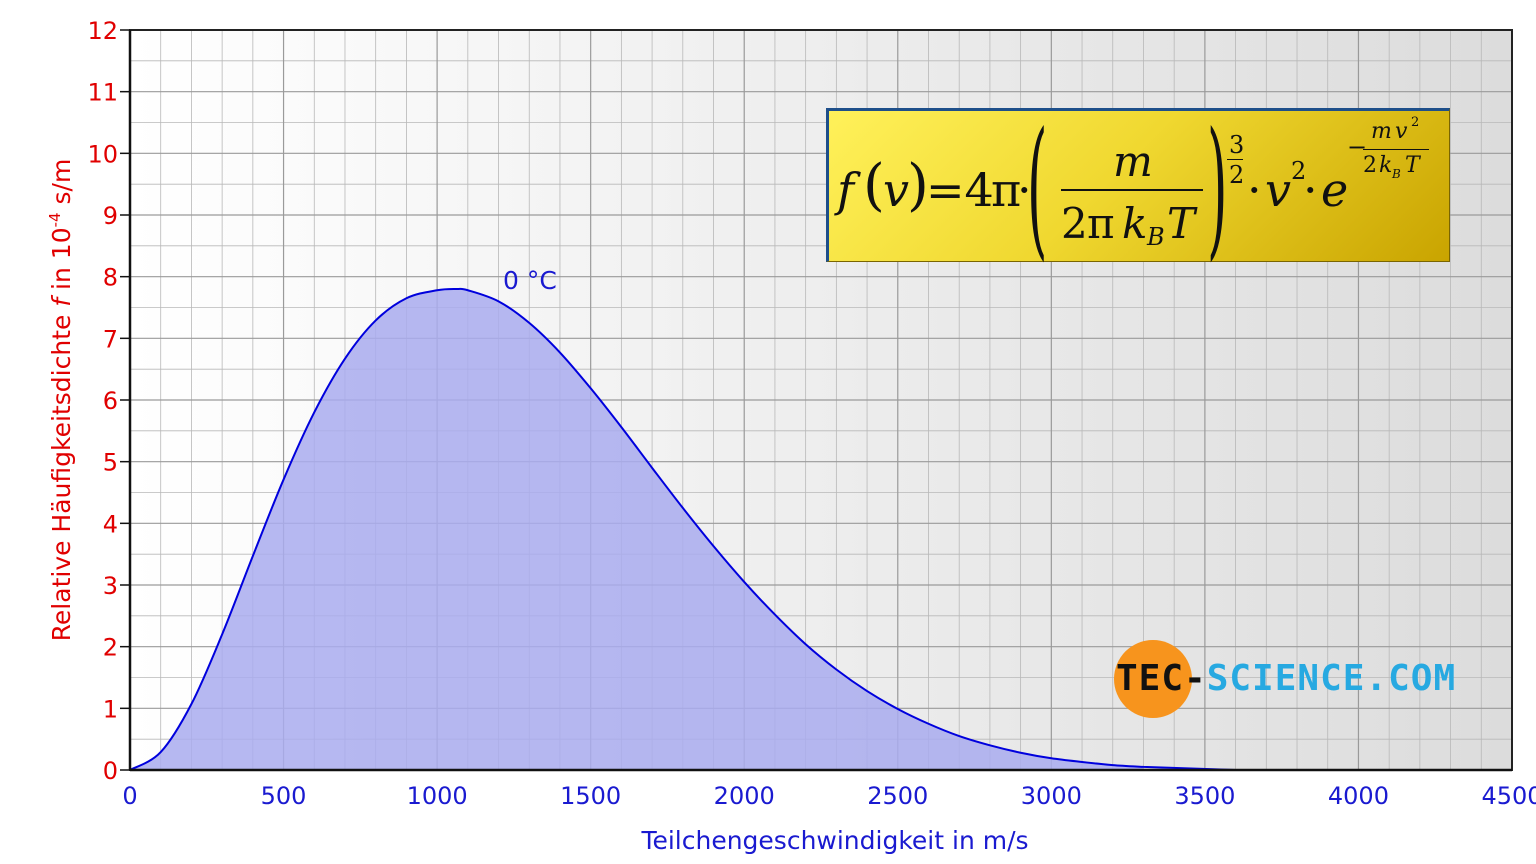  What do you see at coordinates (284, 796) in the screenshot?
I see `x-tick-label: 500` at bounding box center [284, 796].